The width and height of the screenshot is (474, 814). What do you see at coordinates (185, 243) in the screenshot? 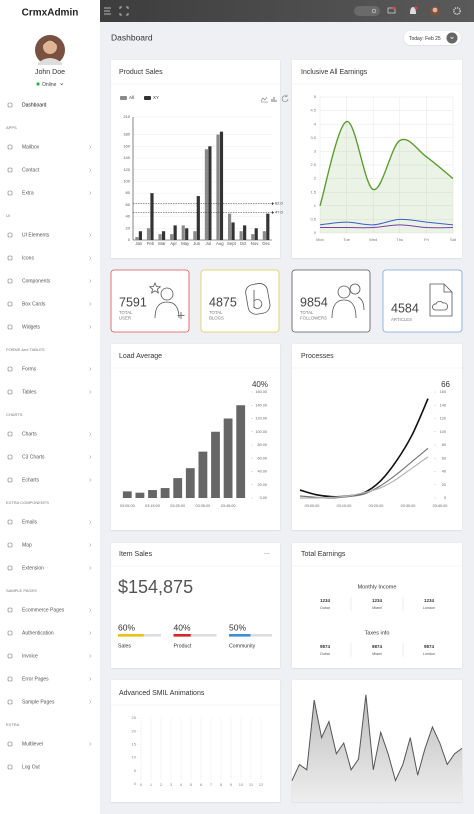
I see `x-tick-label: May` at bounding box center [185, 243].